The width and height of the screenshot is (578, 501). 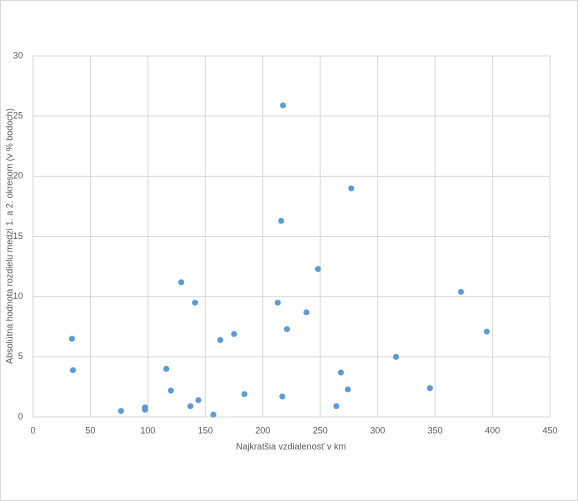 I want to click on x-tick-label: 200, so click(x=262, y=430).